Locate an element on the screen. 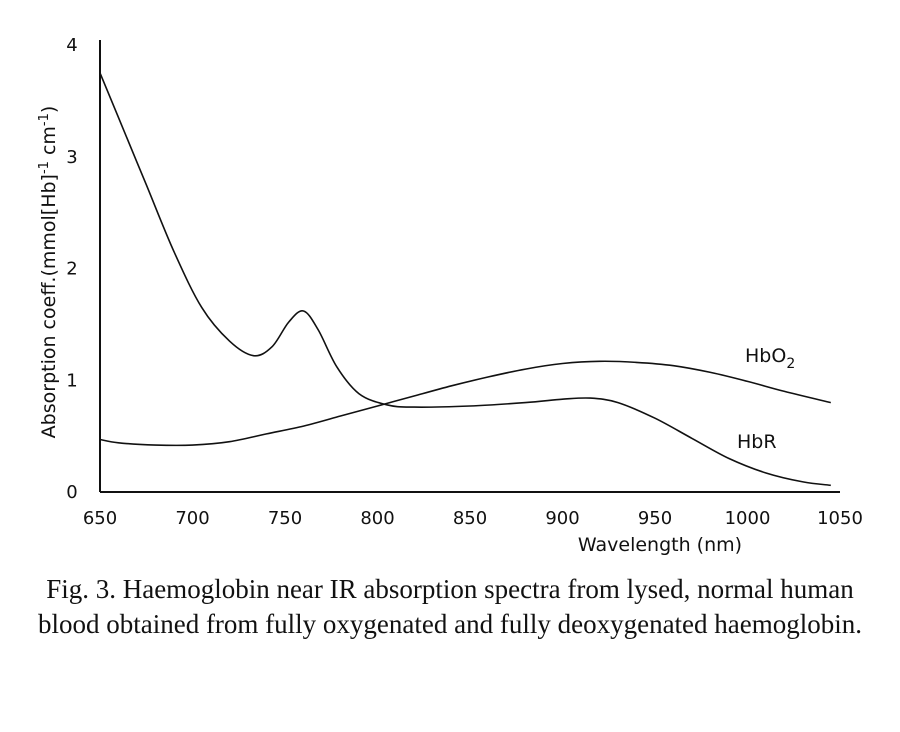  y-tick-label: 4 is located at coordinates (71, 45).